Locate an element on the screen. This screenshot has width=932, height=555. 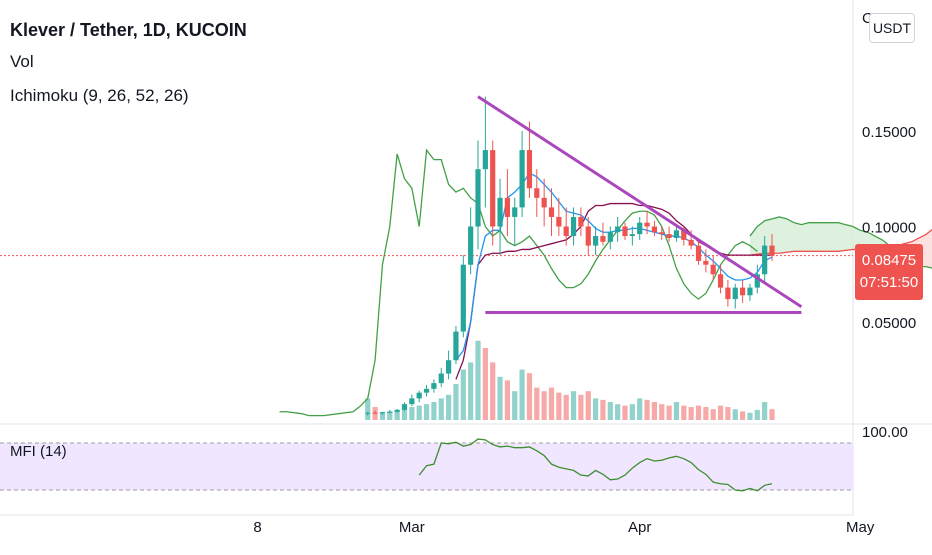
current-price-value: 0.08475 is located at coordinates (889, 260).